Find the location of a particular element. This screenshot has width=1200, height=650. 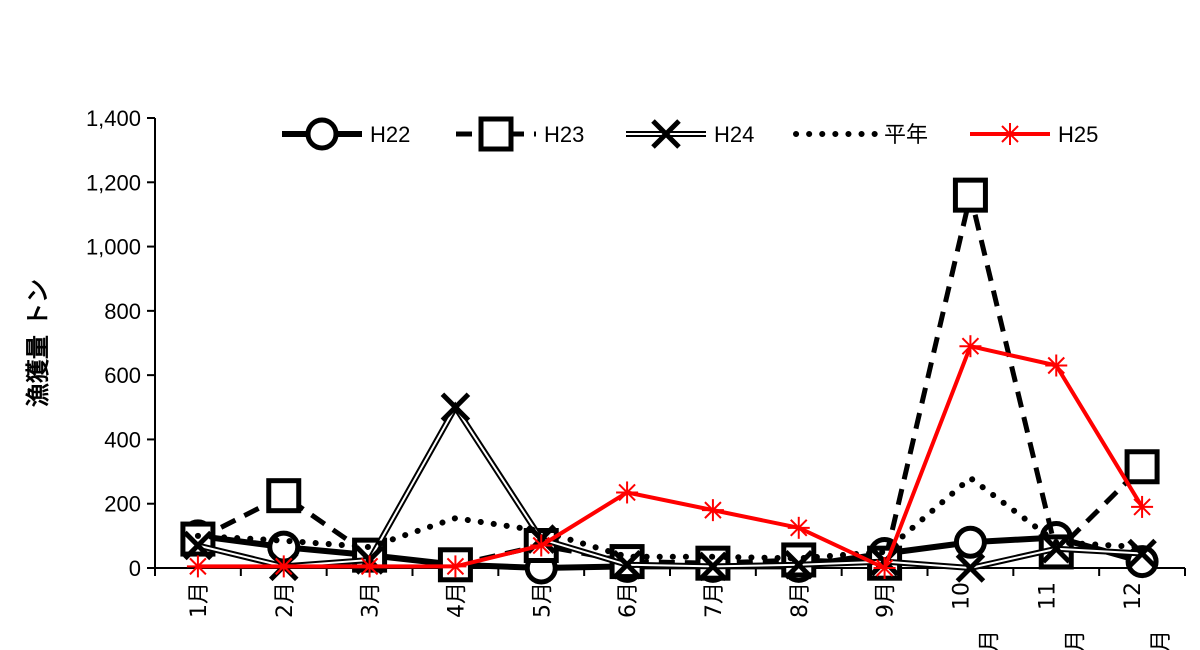

x-tick-label: 8月 is located at coordinates (800, 600).